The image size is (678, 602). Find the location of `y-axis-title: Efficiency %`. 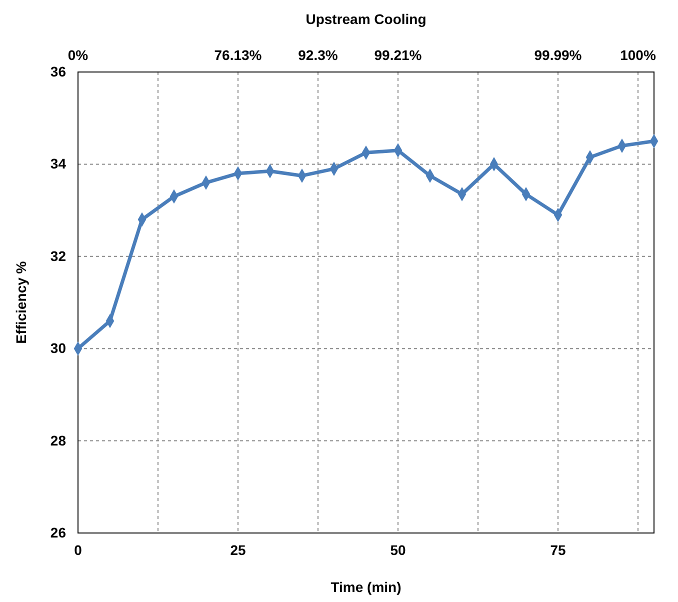

y-axis-title: Efficiency % is located at coordinates (21, 302).